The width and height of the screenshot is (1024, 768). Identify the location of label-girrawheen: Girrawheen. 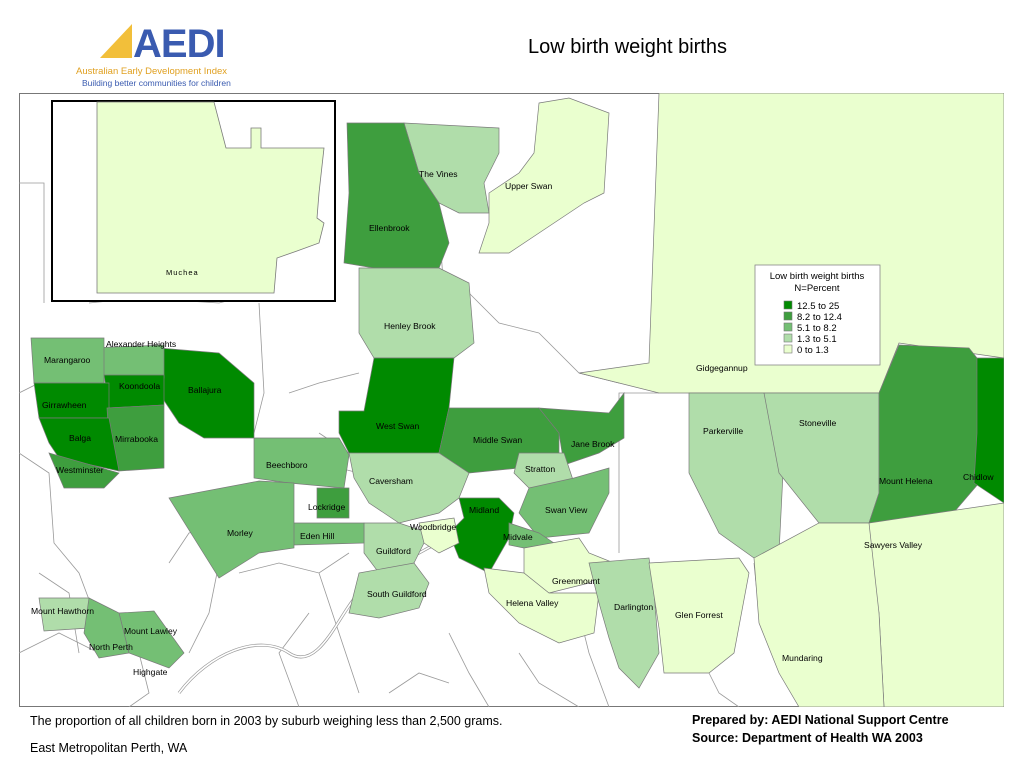
(64, 405).